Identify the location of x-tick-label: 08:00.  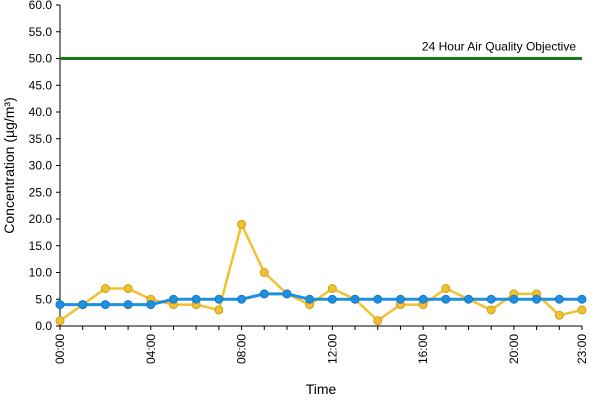
(242, 349).